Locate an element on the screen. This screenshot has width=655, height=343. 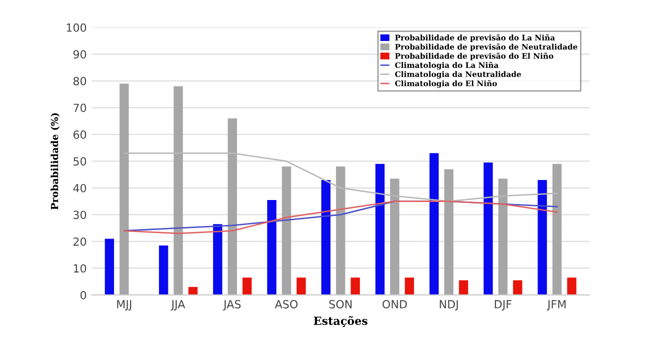
y-tick-label: 90 is located at coordinates (79, 54).